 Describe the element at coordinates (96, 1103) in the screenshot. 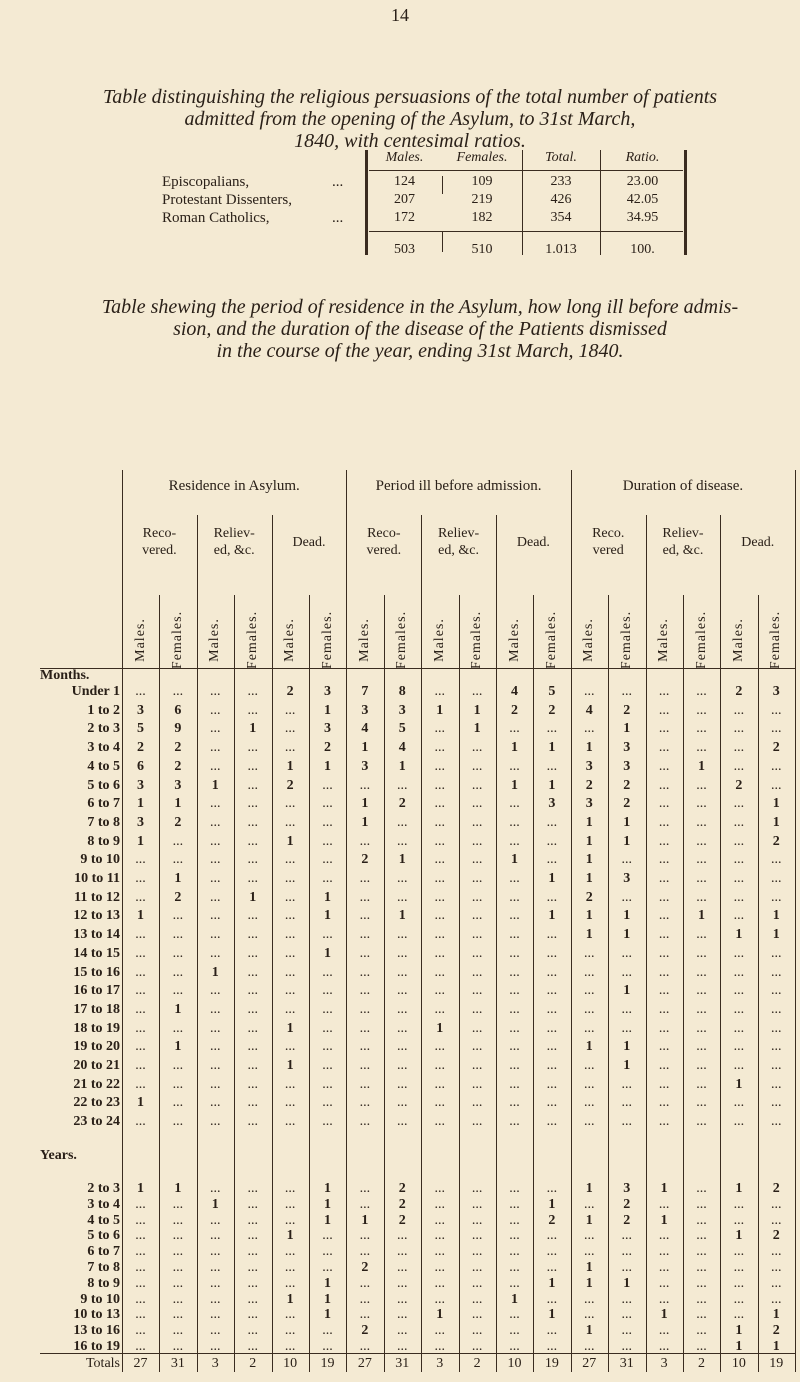

I see `row-label: 22 to 23` at that location.